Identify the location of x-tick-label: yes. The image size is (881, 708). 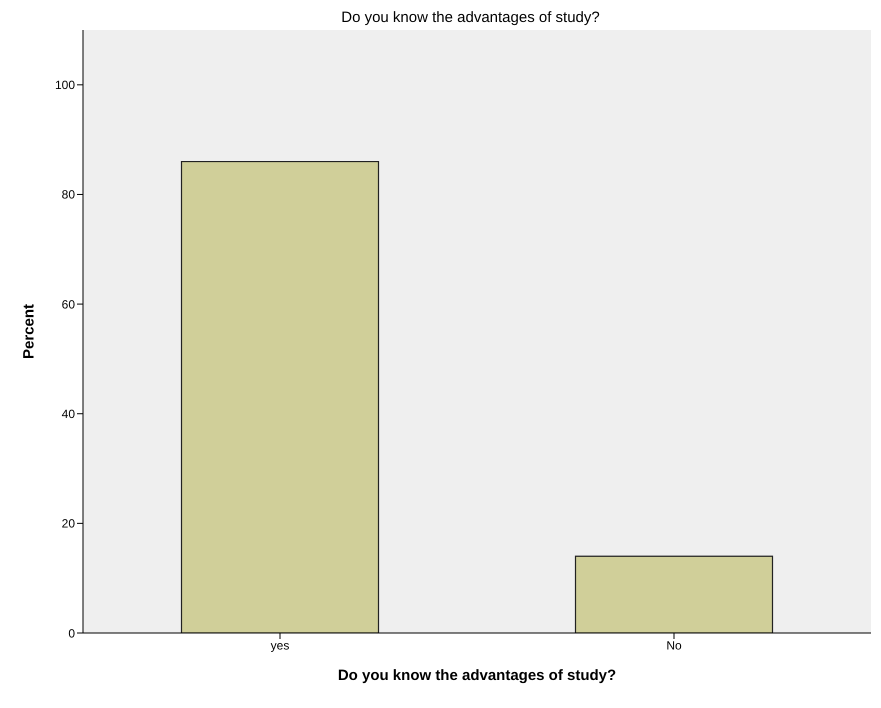
(280, 645).